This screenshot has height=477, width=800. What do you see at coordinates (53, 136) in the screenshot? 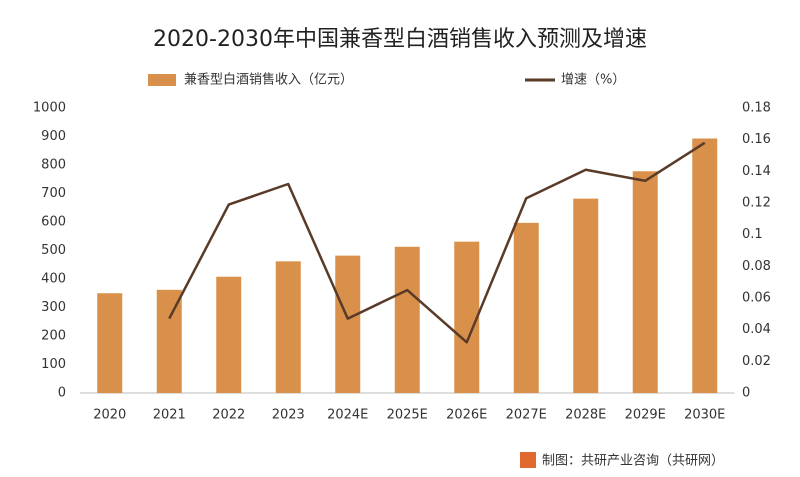
I see `y-tick-label: 900` at bounding box center [53, 136].